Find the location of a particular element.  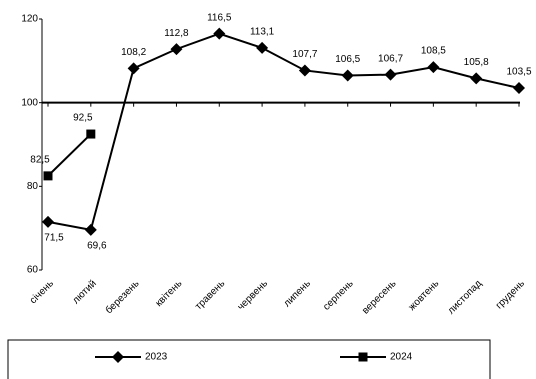

y-tick-label: 80 is located at coordinates (33, 186).